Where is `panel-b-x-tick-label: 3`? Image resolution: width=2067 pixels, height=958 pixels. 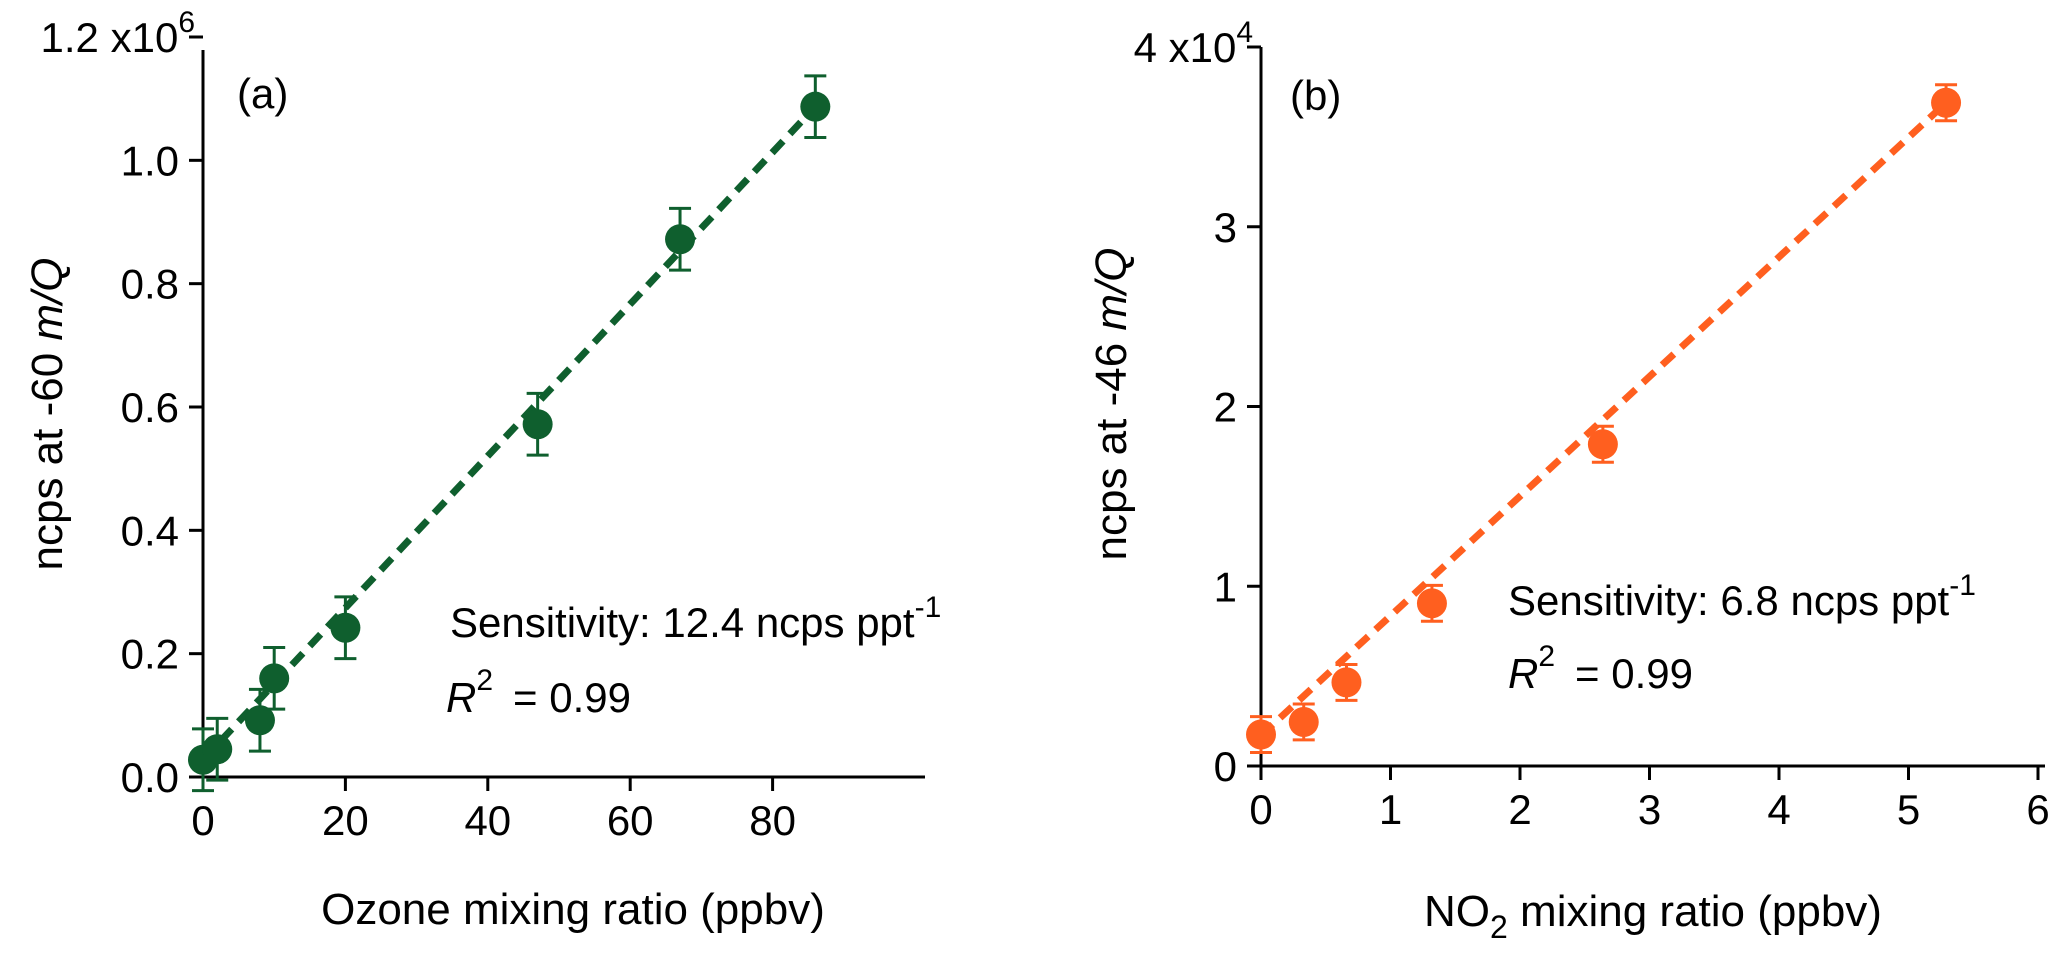 panel-b-x-tick-label: 3 is located at coordinates (1649, 809).